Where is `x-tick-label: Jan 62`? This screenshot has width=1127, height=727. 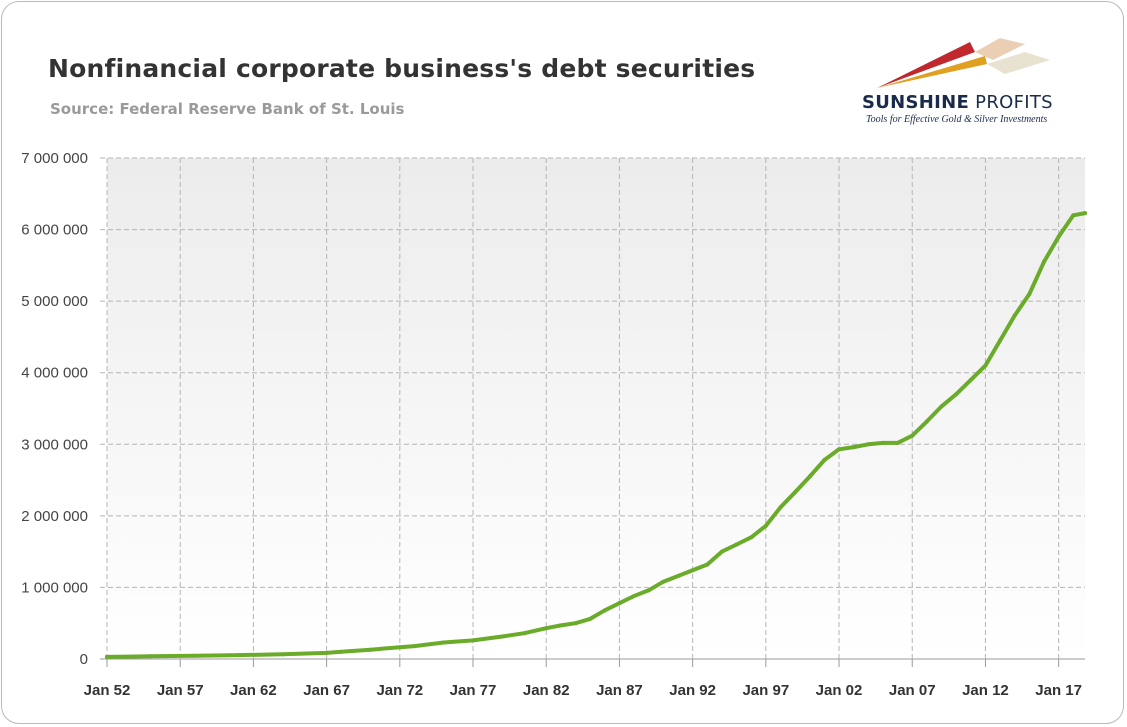 x-tick-label: Jan 62 is located at coordinates (253, 690).